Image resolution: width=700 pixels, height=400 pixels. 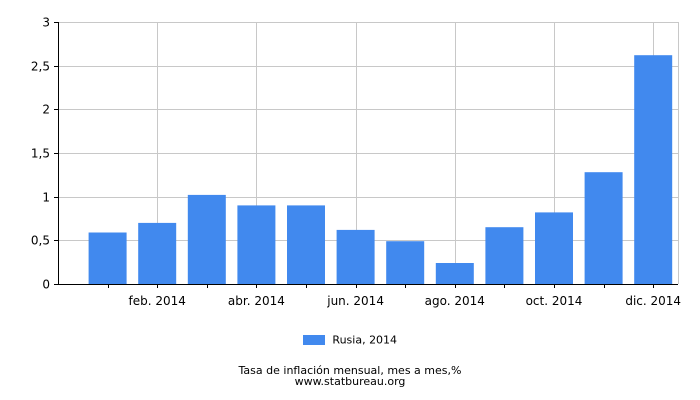 What do you see at coordinates (206, 239) in the screenshot?
I see `bar-mar-2014` at bounding box center [206, 239].